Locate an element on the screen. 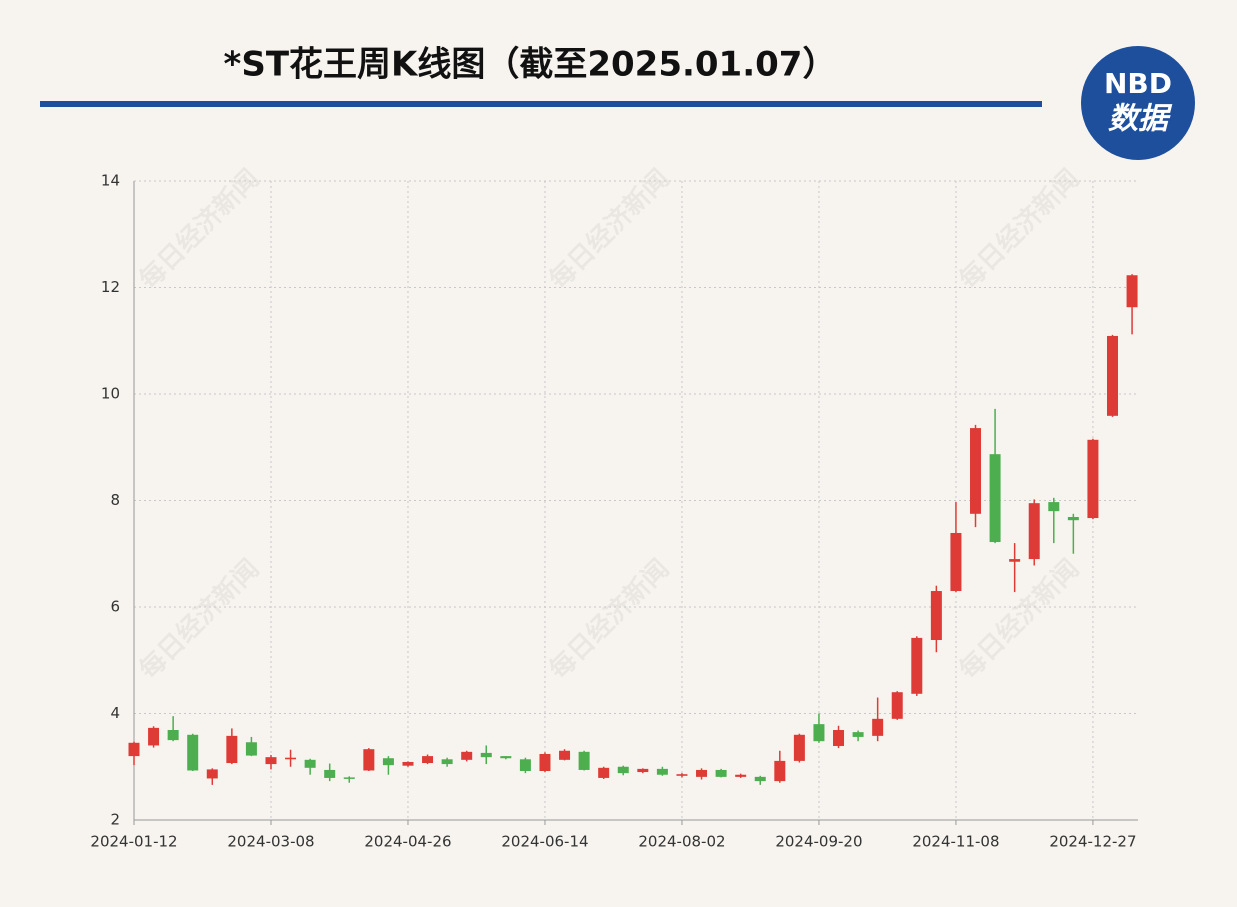  y-tick-label: 6 is located at coordinates (115, 607).